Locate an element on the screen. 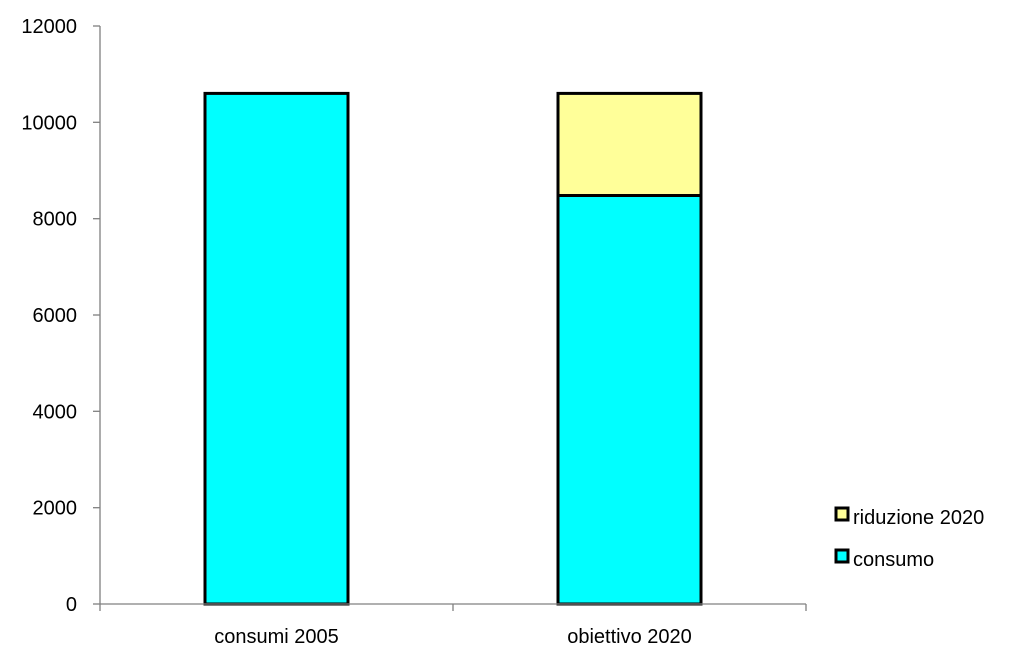 The height and width of the screenshot is (651, 1026). x-tick-label: consumi 2005 is located at coordinates (276, 637).